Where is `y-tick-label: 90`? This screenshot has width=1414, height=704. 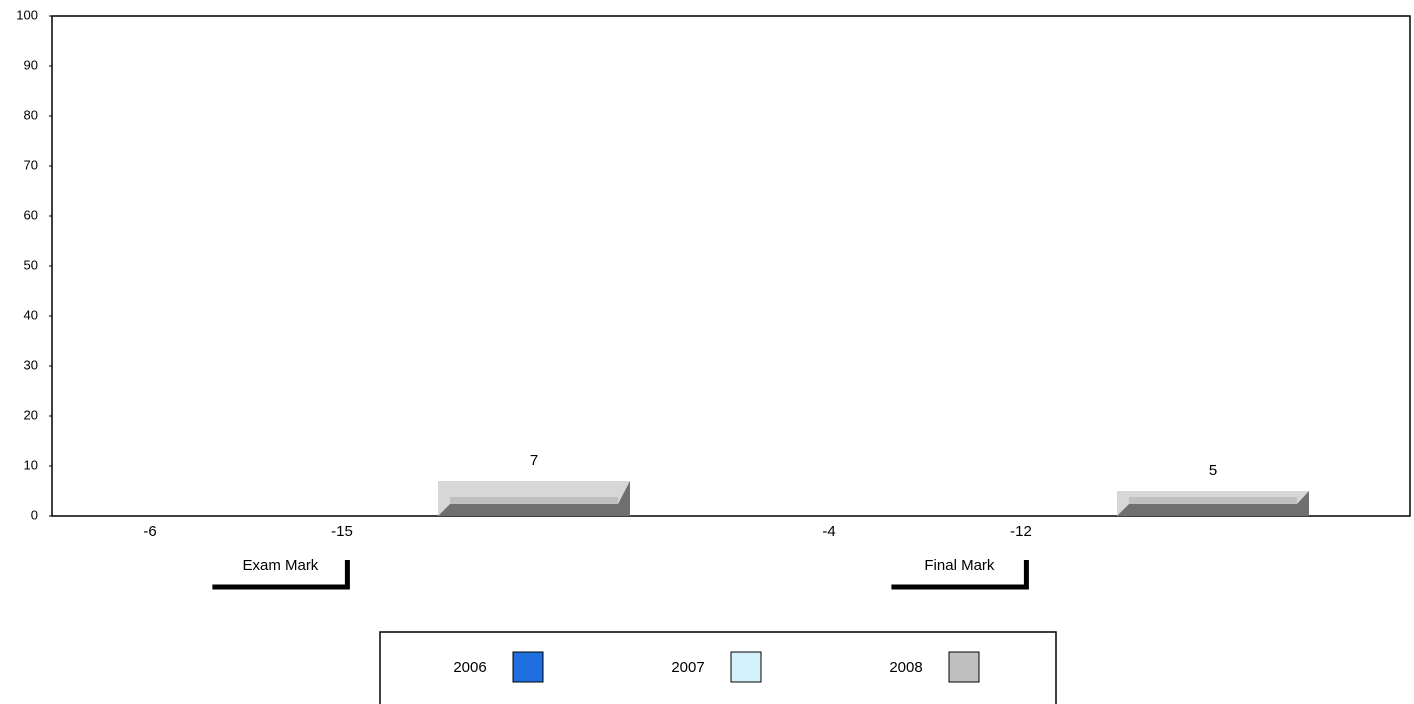 y-tick-label: 90 is located at coordinates (31, 64).